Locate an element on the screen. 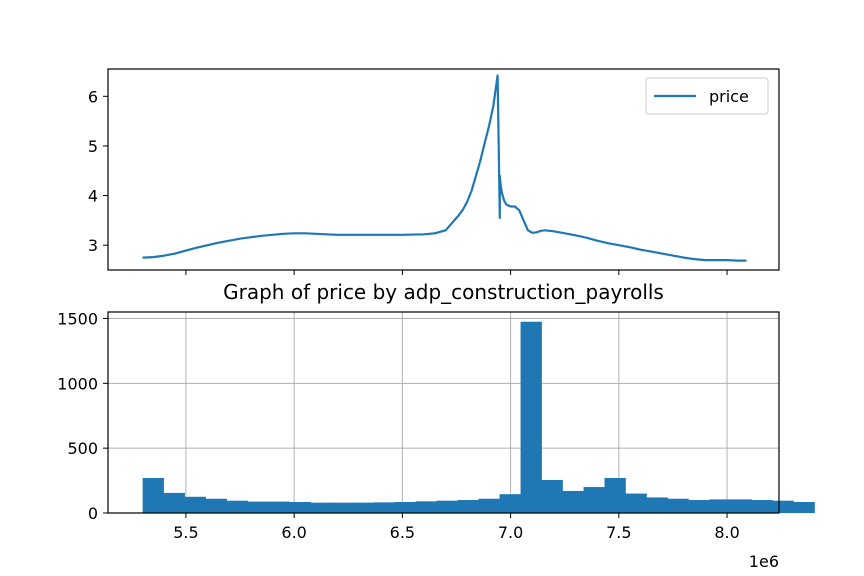 The height and width of the screenshot is (576, 864). legend-label: price is located at coordinates (729, 96).